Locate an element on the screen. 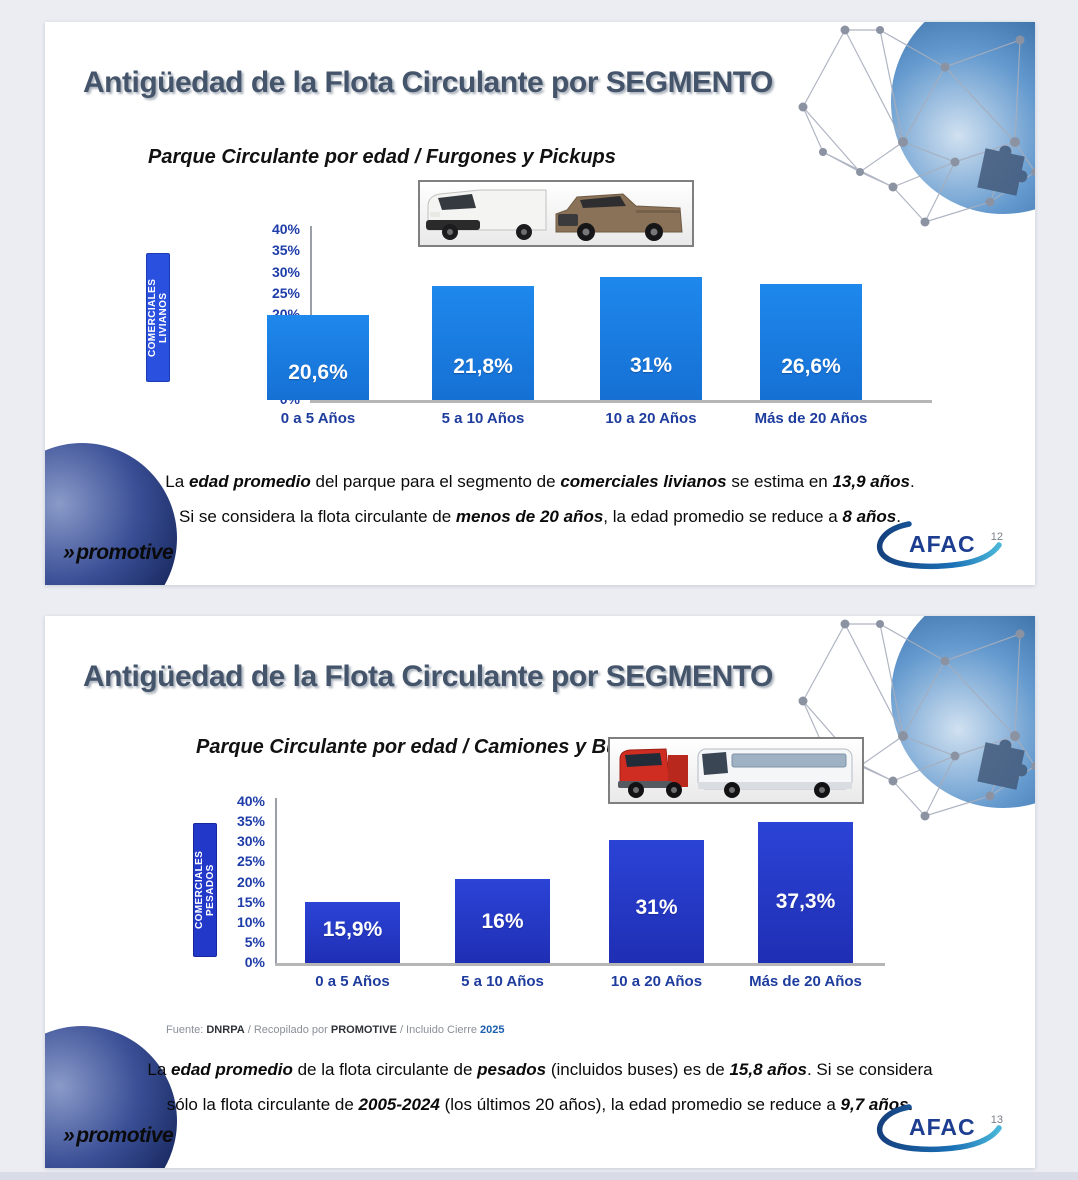 The width and height of the screenshot is (1078, 1180). van-and-pickup-illustration is located at coordinates (554, 215).